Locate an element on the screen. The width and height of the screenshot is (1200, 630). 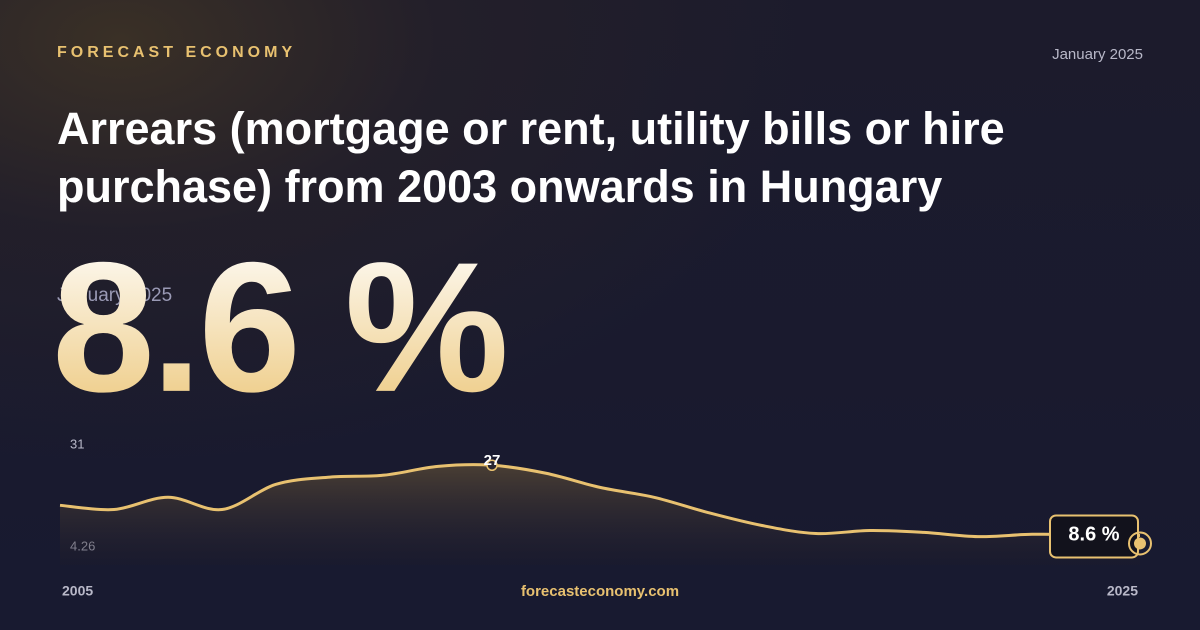
headline-label: January 2025 is located at coordinates (114, 295).